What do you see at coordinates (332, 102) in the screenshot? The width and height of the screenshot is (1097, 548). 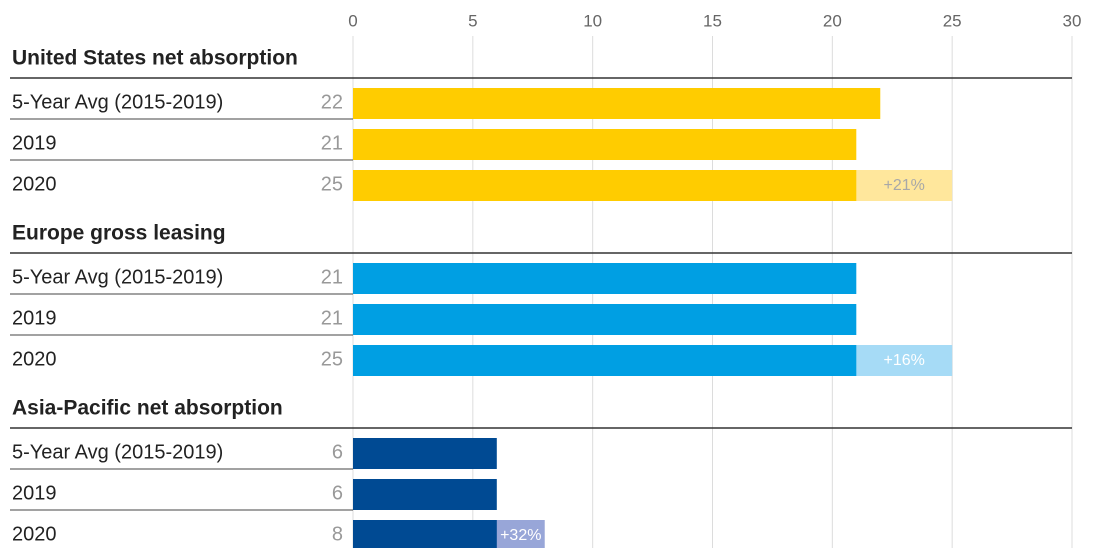 I see `value-label: 22` at bounding box center [332, 102].